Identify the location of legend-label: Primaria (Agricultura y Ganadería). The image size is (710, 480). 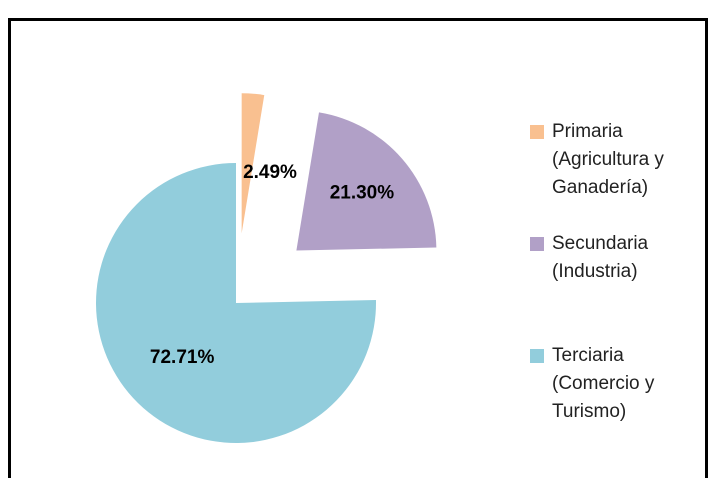
(608, 159).